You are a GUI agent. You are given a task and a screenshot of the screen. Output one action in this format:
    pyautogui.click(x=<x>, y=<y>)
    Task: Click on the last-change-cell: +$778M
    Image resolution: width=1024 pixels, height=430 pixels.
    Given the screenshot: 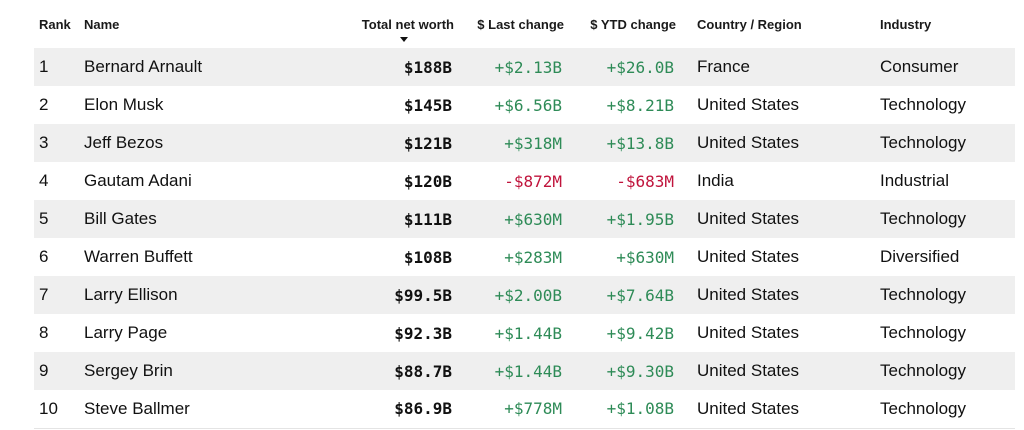 What is the action you would take?
    pyautogui.click(x=509, y=409)
    